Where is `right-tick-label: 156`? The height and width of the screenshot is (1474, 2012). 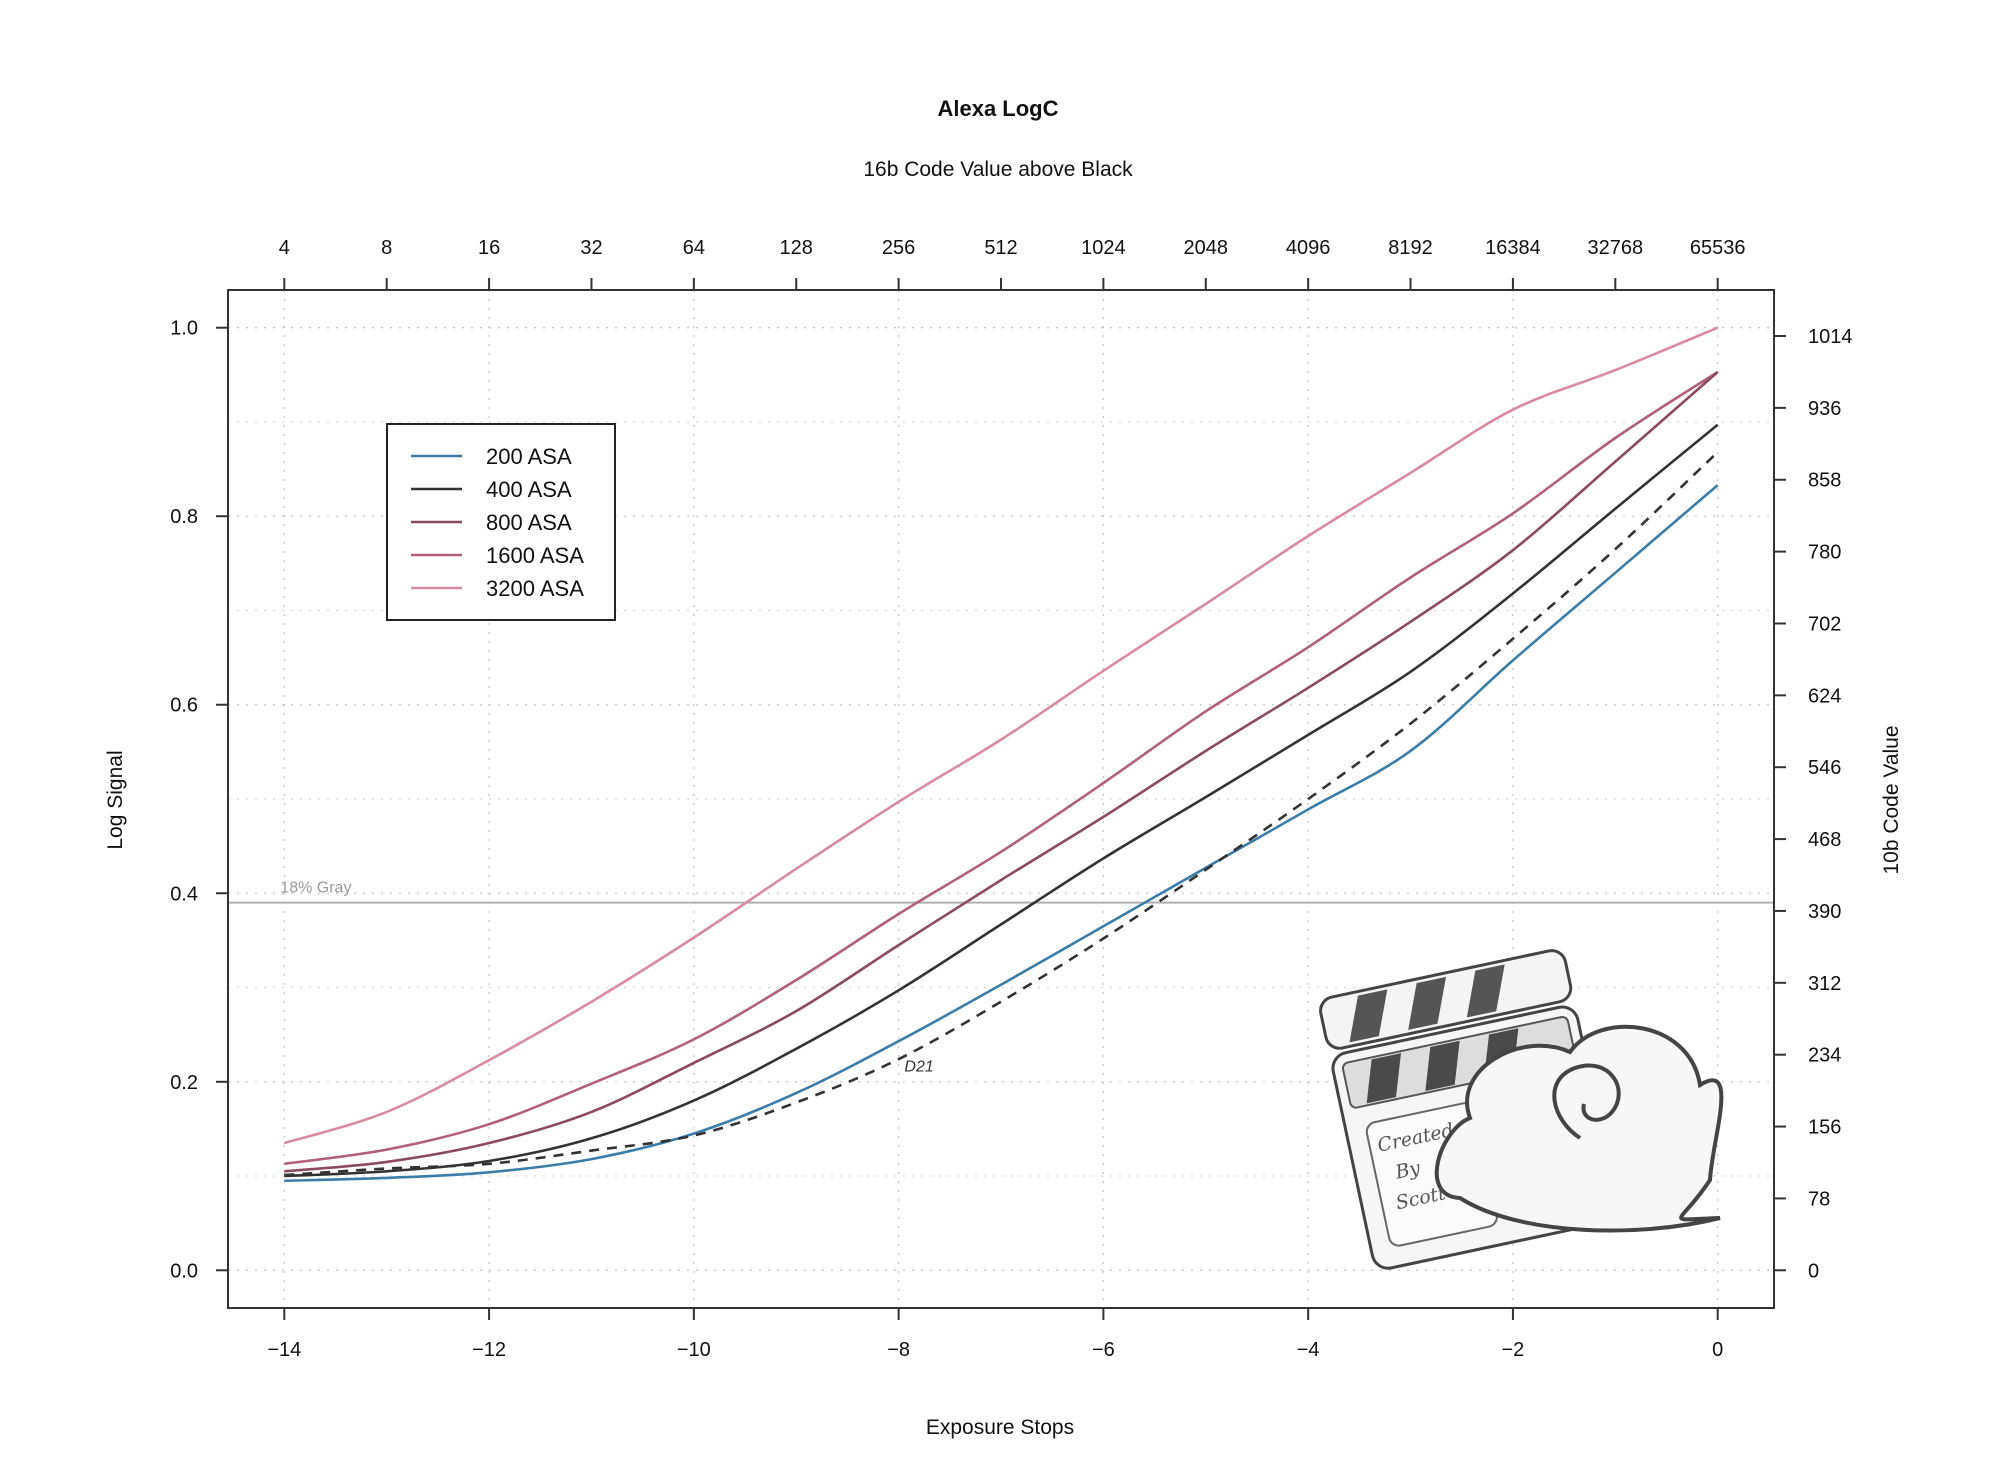
right-tick-label: 156 is located at coordinates (1824, 1128).